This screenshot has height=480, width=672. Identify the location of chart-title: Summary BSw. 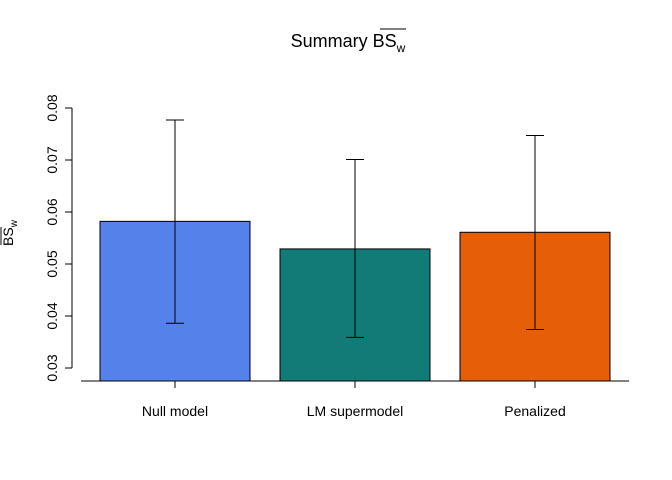
(348, 41).